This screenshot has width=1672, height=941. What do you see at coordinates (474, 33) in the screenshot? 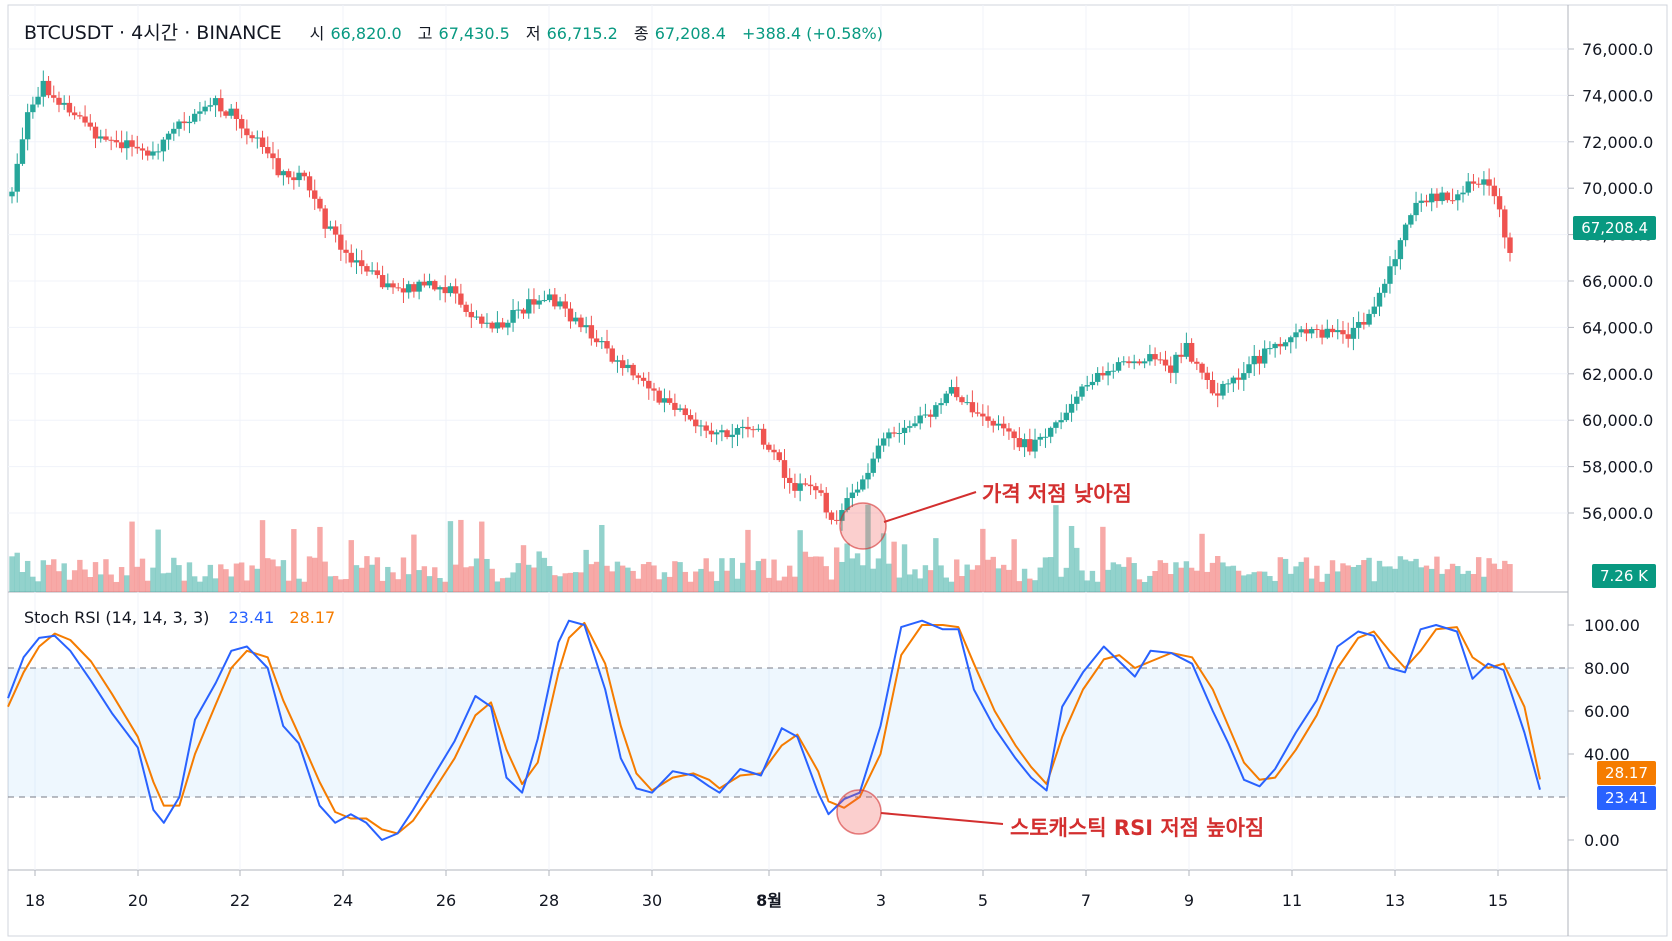
I see `high-value: 67,430.5` at bounding box center [474, 33].